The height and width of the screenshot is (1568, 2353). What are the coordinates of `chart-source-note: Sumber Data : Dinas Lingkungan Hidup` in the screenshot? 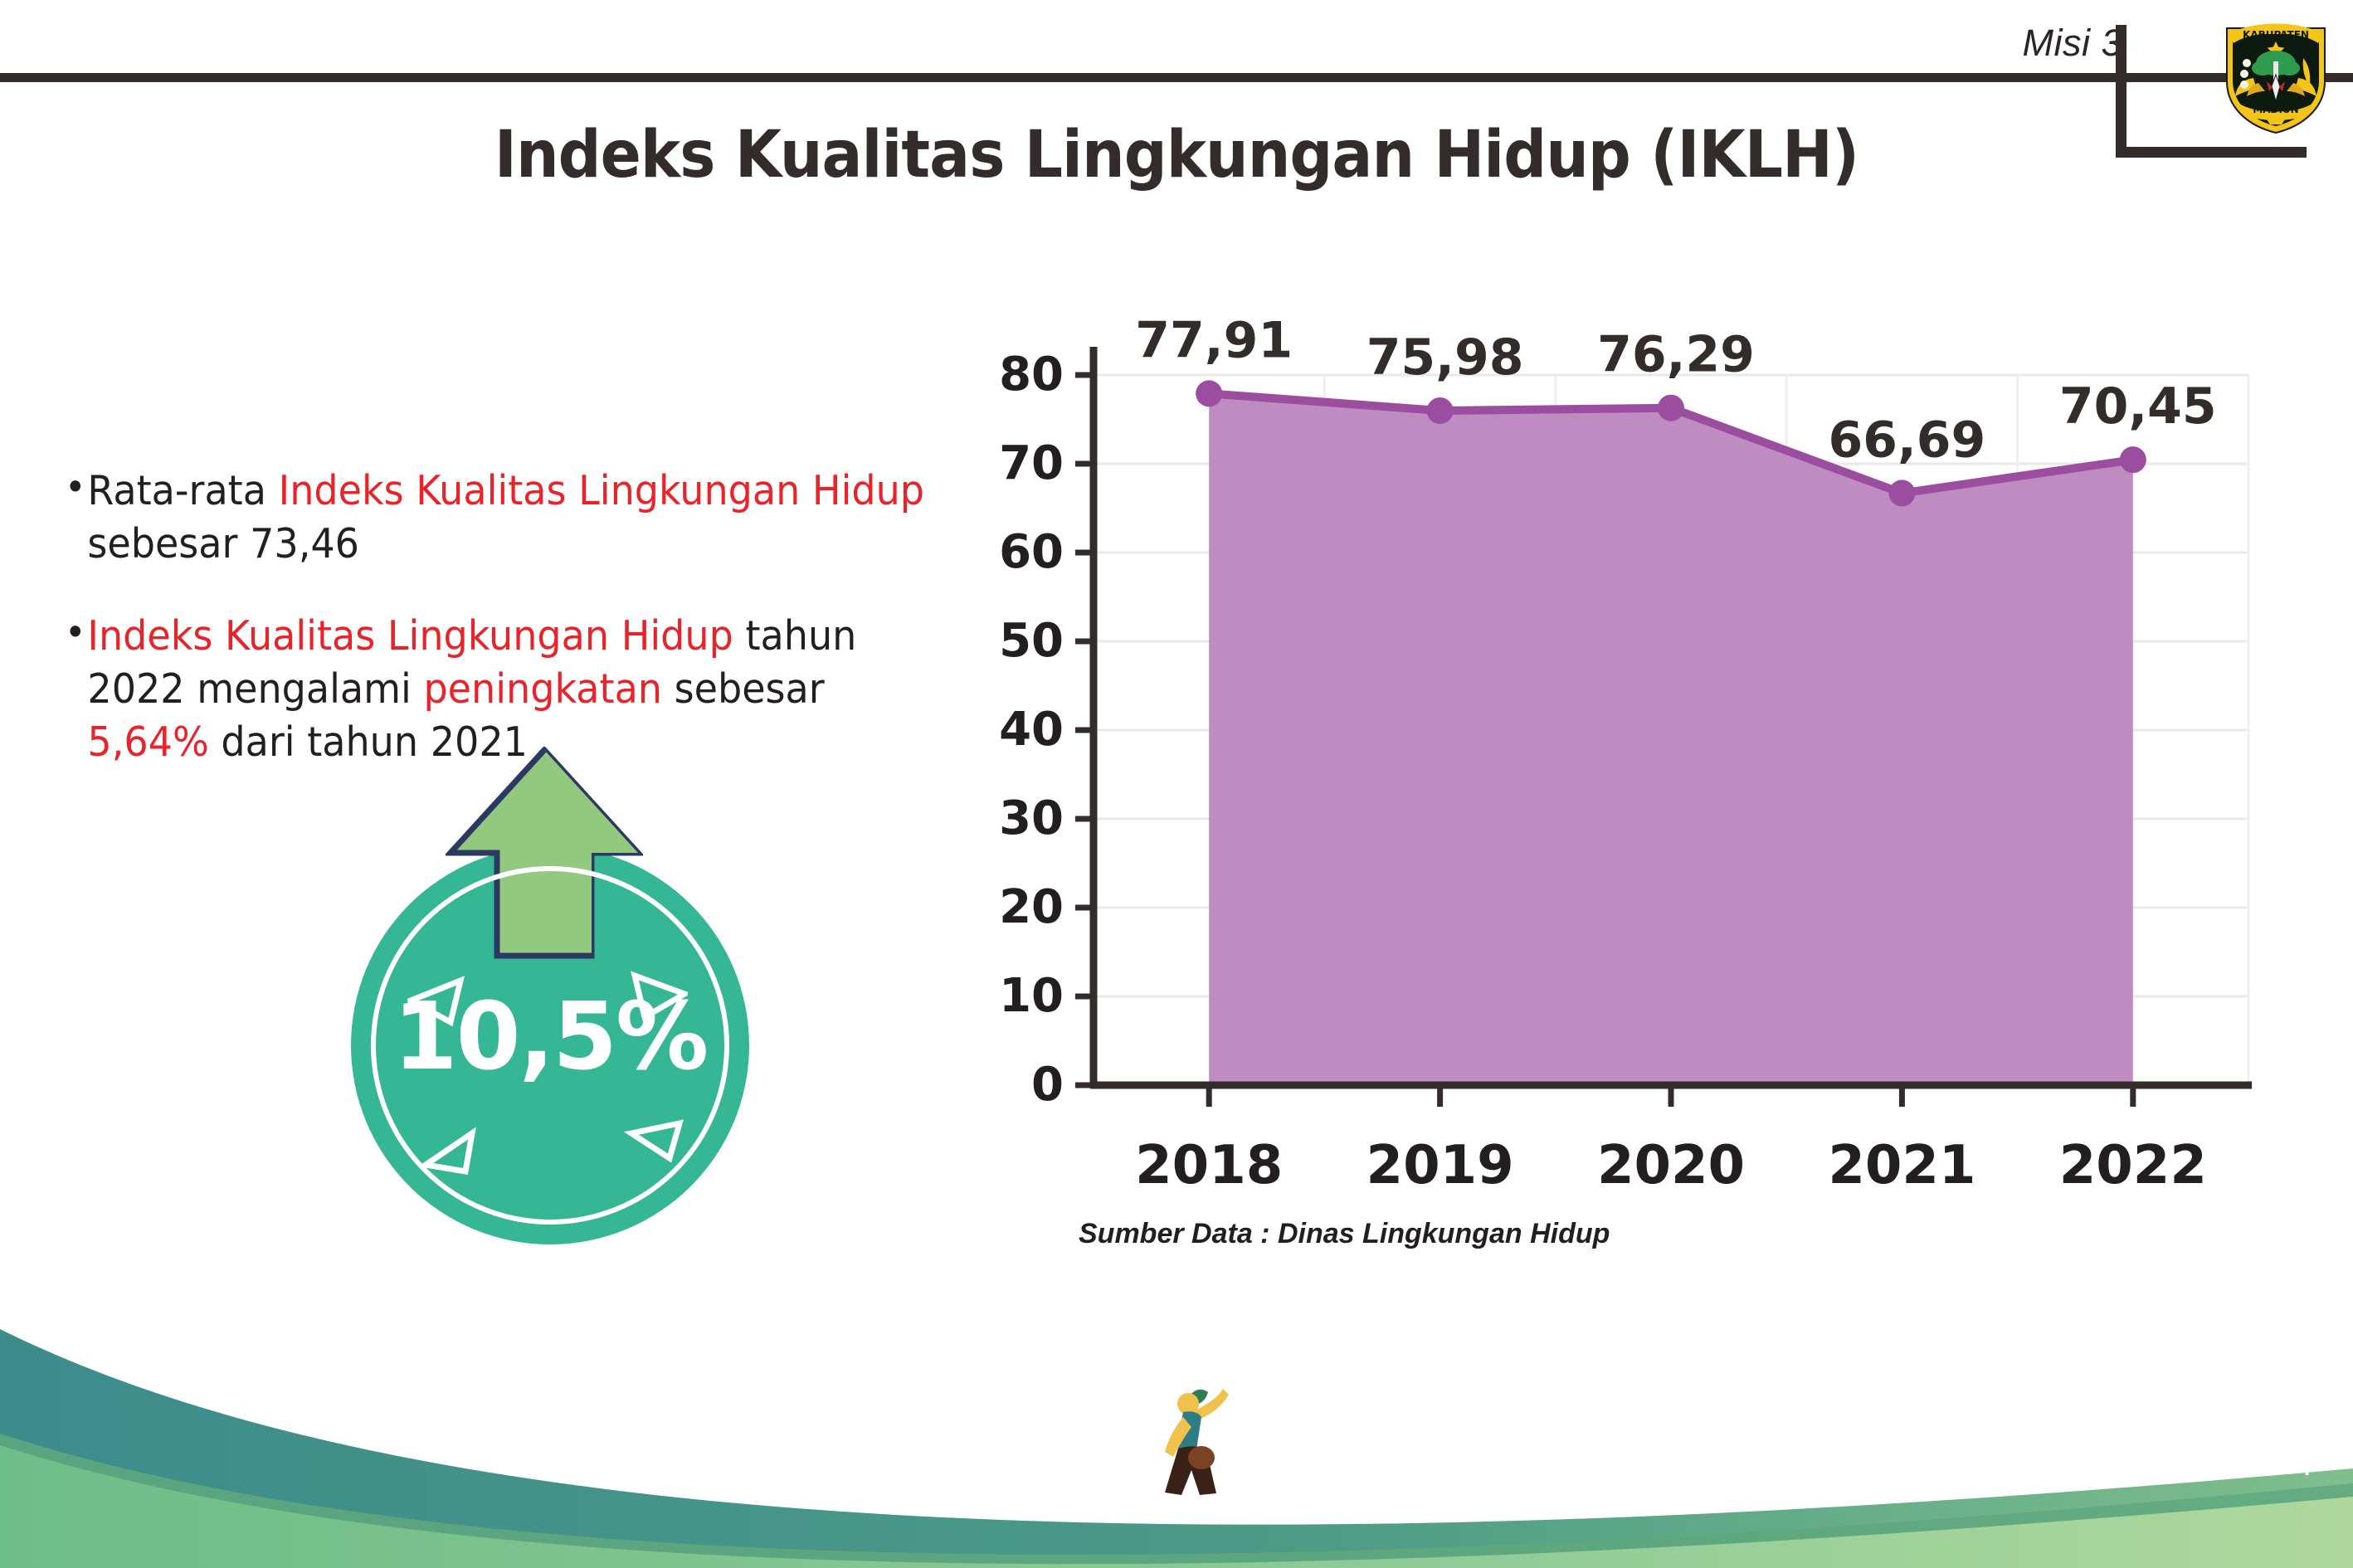 It's located at (1344, 1233).